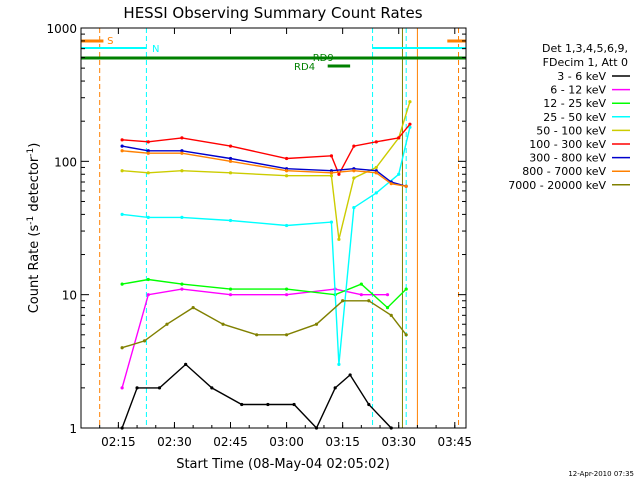 This screenshot has height=480, width=640. Describe the element at coordinates (73, 429) in the screenshot. I see `y-tick-label-0: 1` at that location.